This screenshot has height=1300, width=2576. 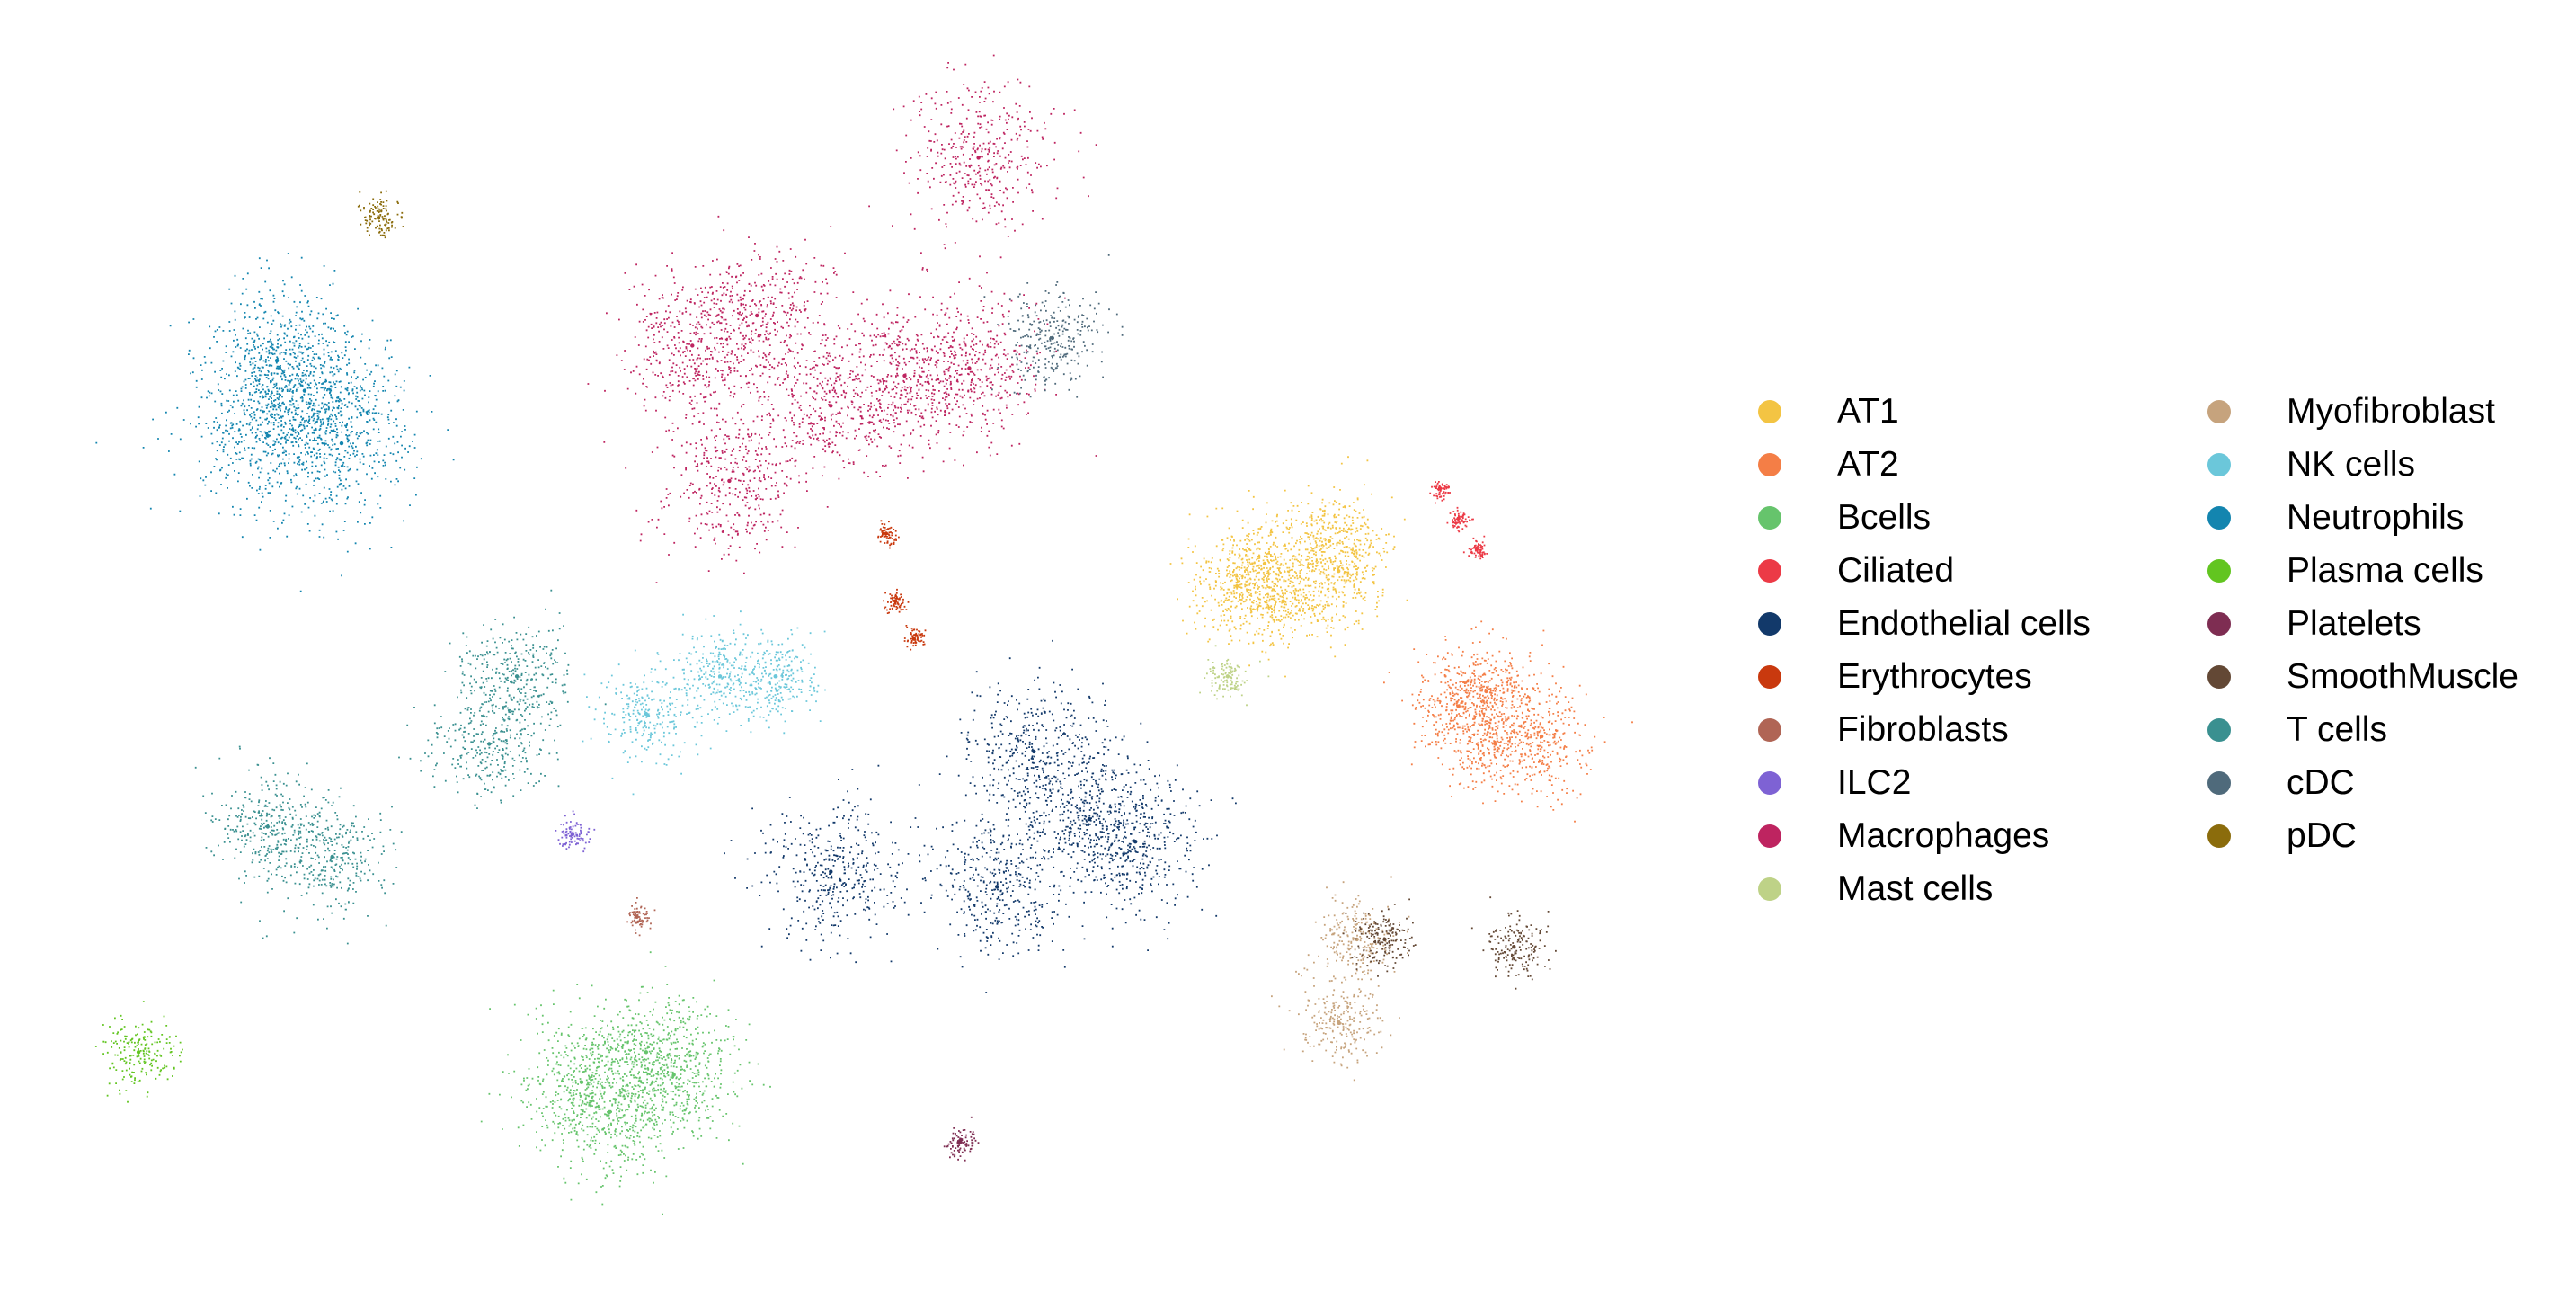 What do you see at coordinates (1977, 888) in the screenshot?
I see `legend-item: Mast cells` at bounding box center [1977, 888].